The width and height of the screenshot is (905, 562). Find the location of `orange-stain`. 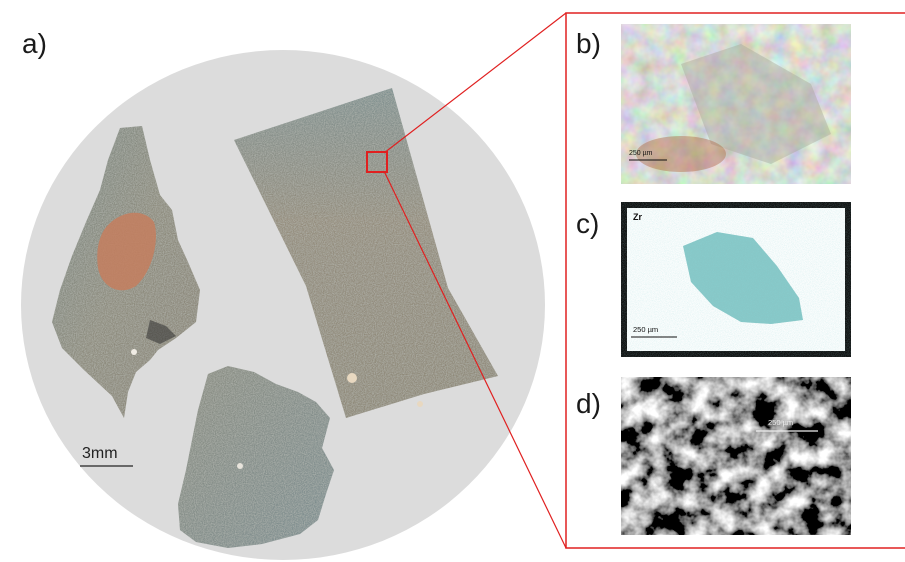

orange-stain is located at coordinates (681, 154).